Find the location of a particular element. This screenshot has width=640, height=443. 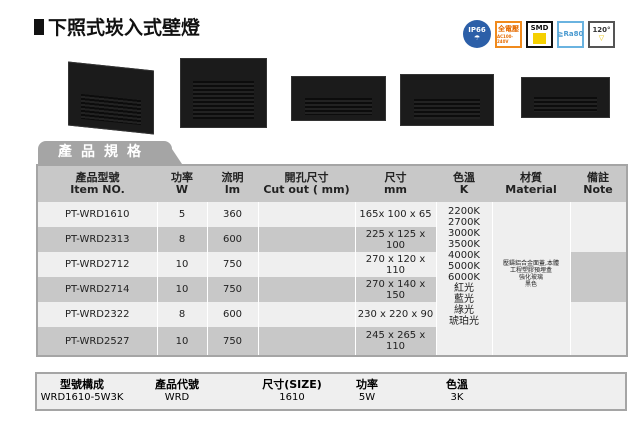

table-row: PT-WRD2527 10 750 245 x 265 x 110 is located at coordinates (332, 341).